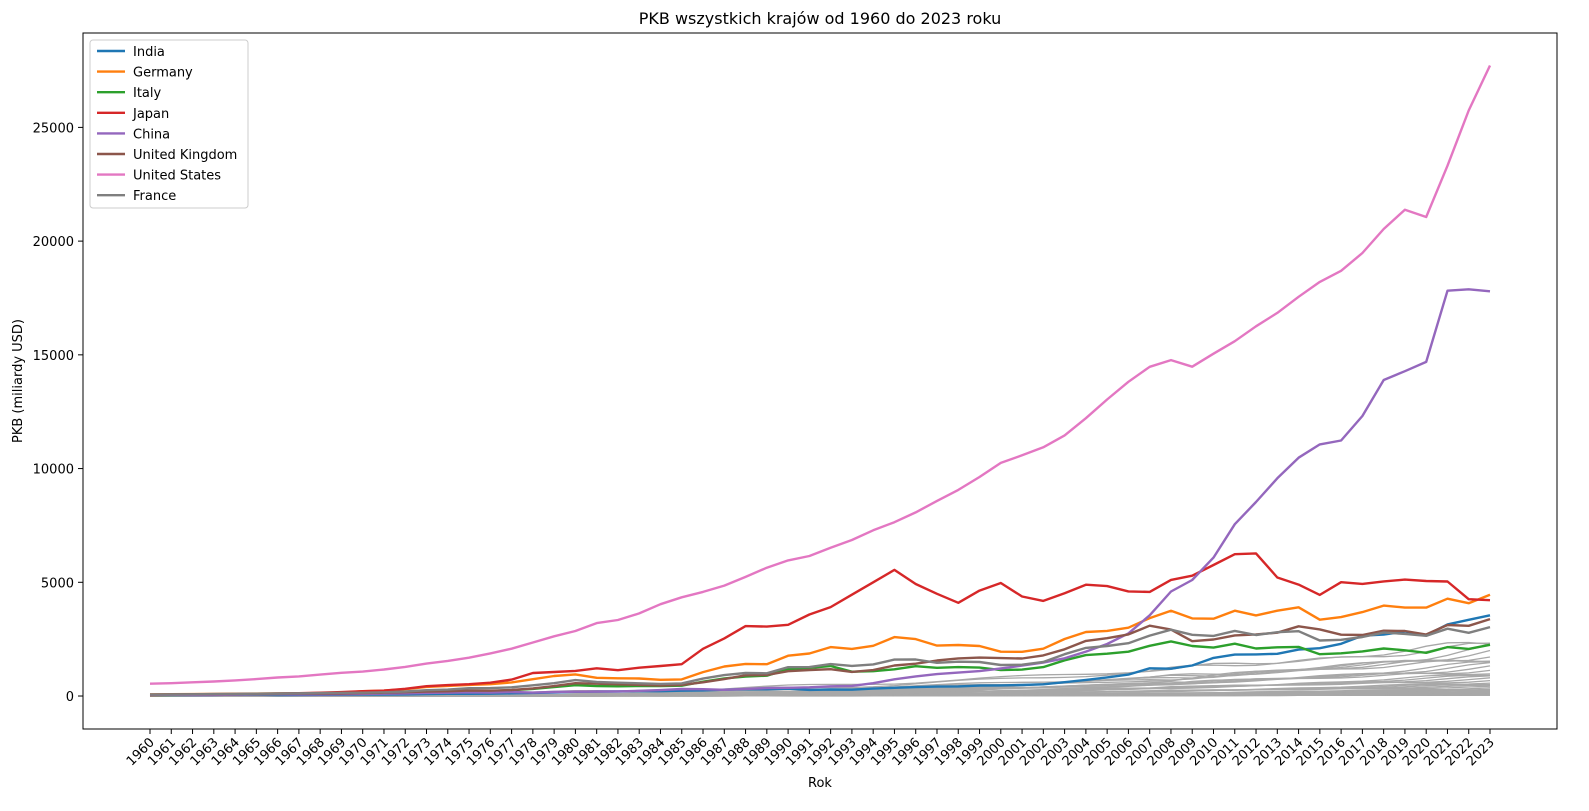  What do you see at coordinates (150, 114) in the screenshot?
I see `legend-label: Japan` at bounding box center [150, 114].